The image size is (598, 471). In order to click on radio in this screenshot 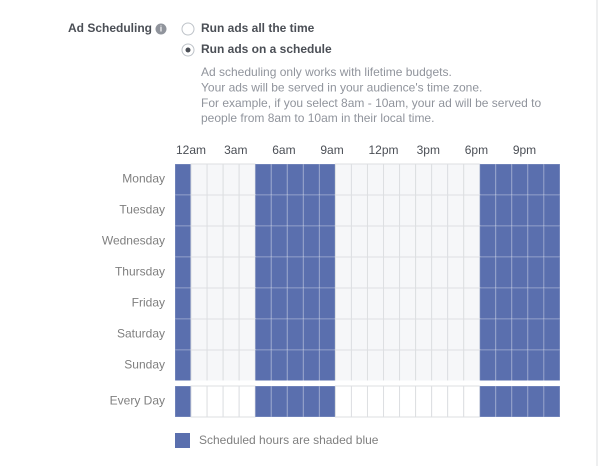, I will do `click(188, 29)`.